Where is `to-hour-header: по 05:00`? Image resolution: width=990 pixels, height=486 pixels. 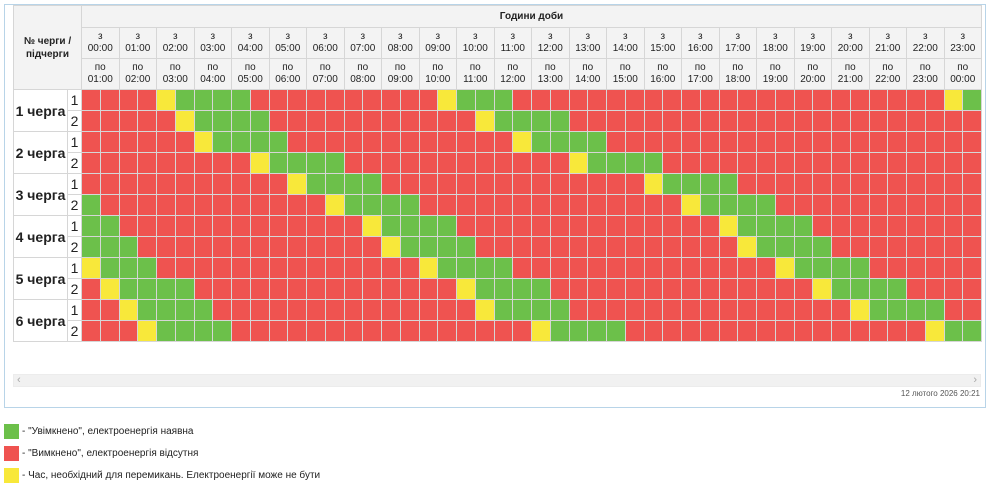 to-hour-header: по 05:00 is located at coordinates (250, 74).